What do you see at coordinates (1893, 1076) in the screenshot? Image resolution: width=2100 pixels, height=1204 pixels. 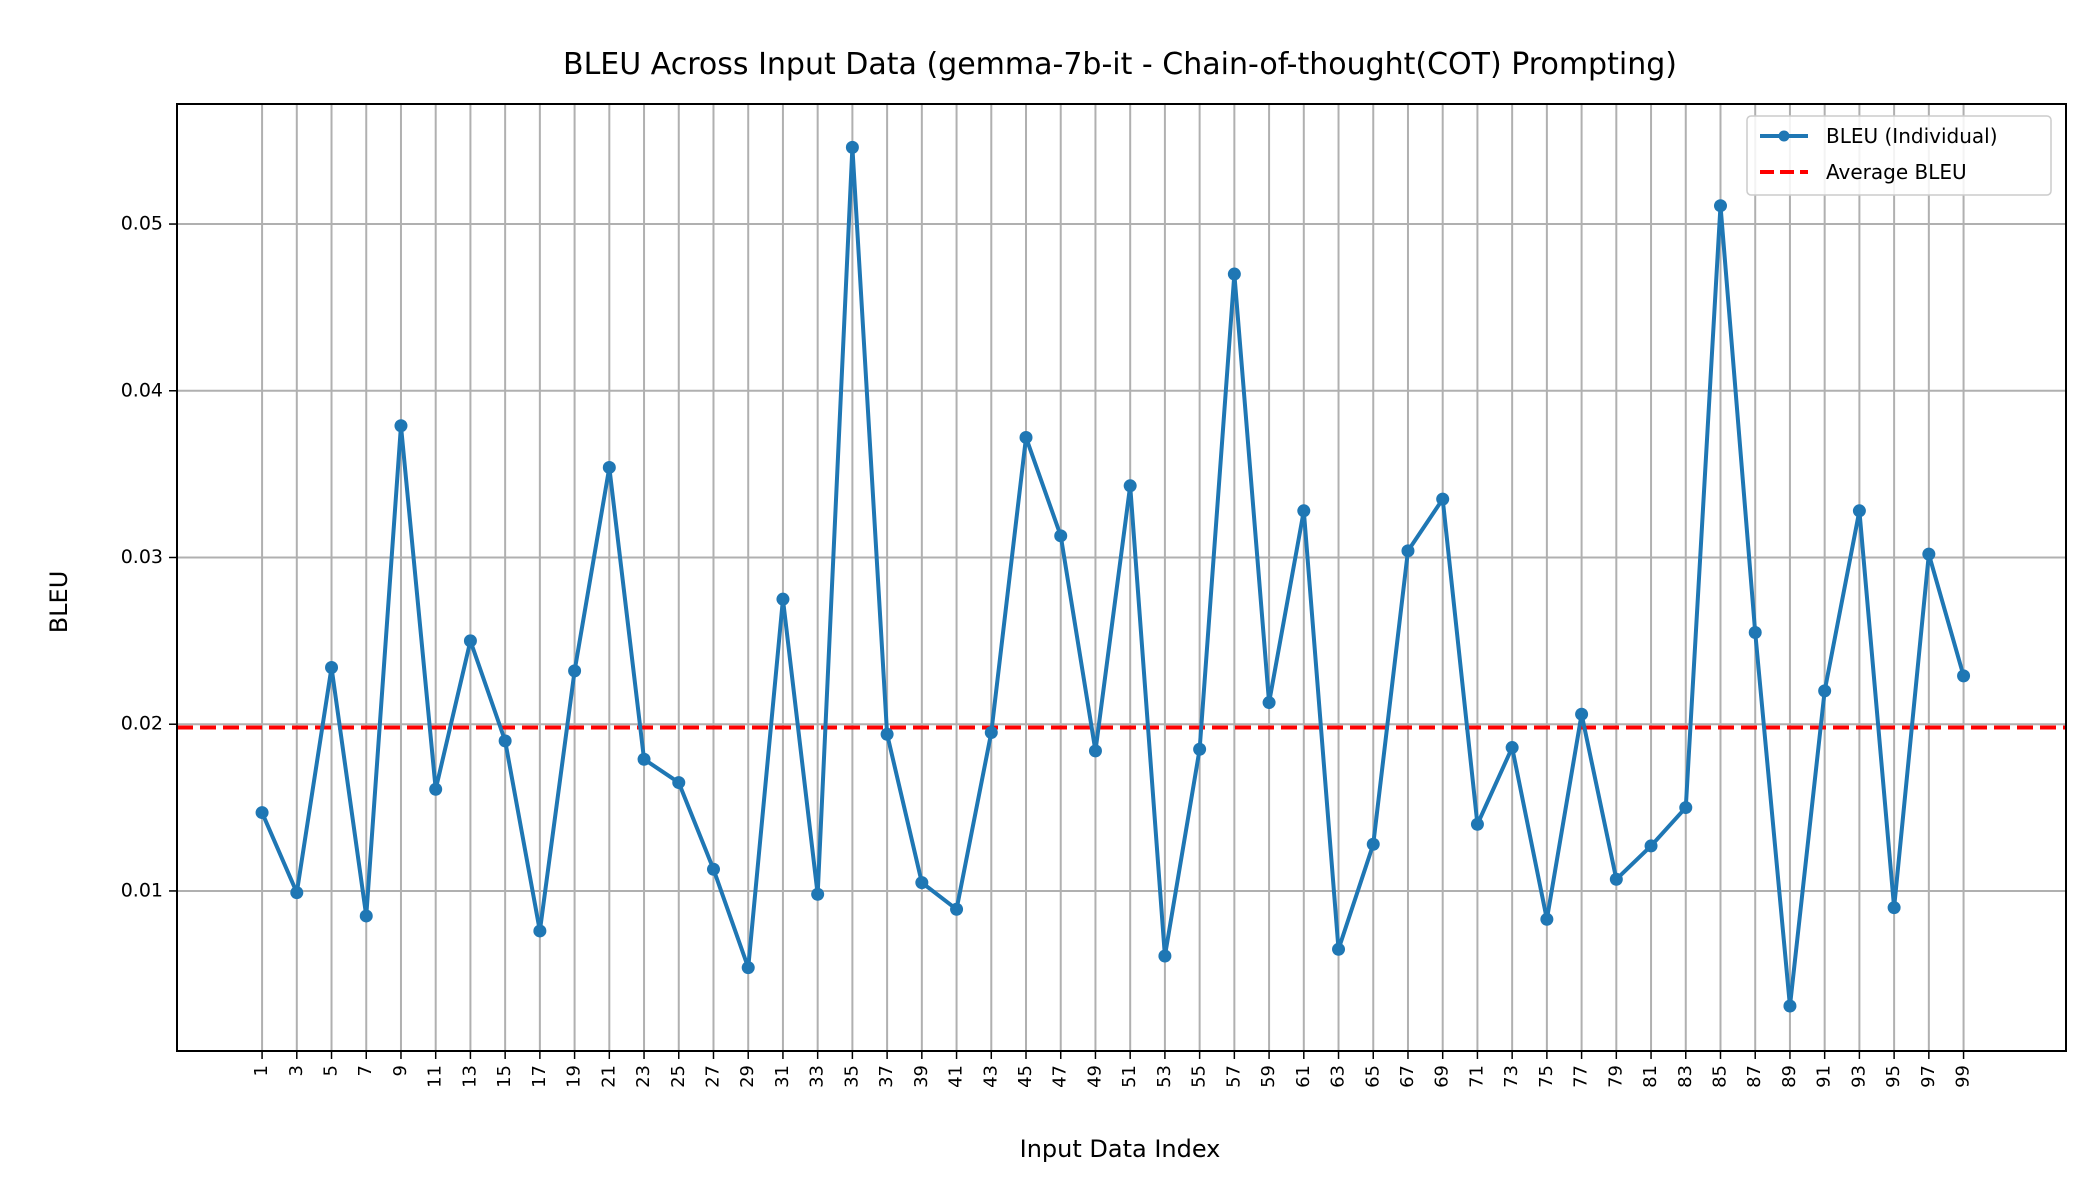 I see `x-tick-label: 95` at bounding box center [1893, 1076].